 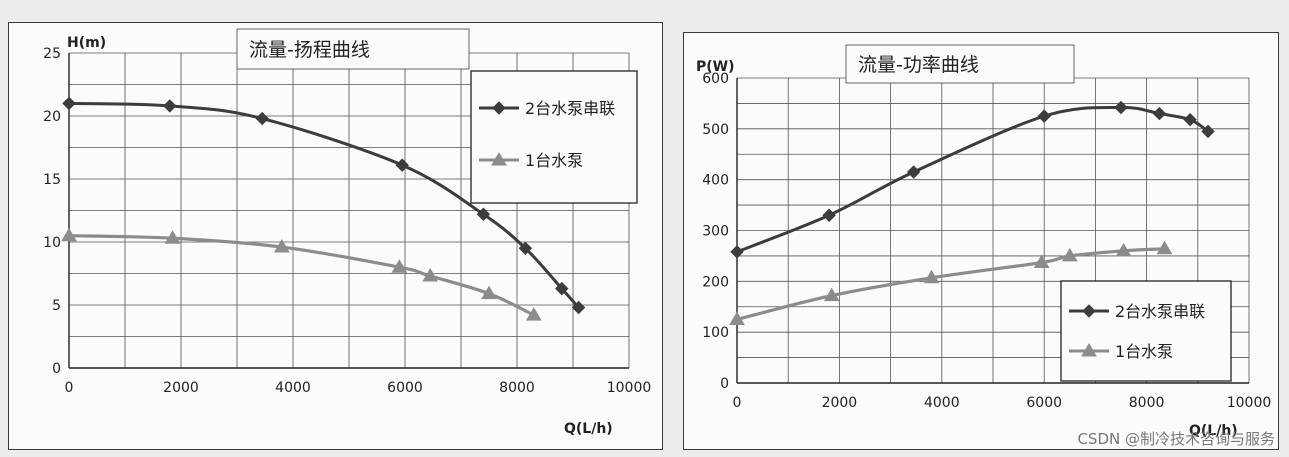 What do you see at coordinates (52, 117) in the screenshot?
I see `y-tick-label: 20` at bounding box center [52, 117].